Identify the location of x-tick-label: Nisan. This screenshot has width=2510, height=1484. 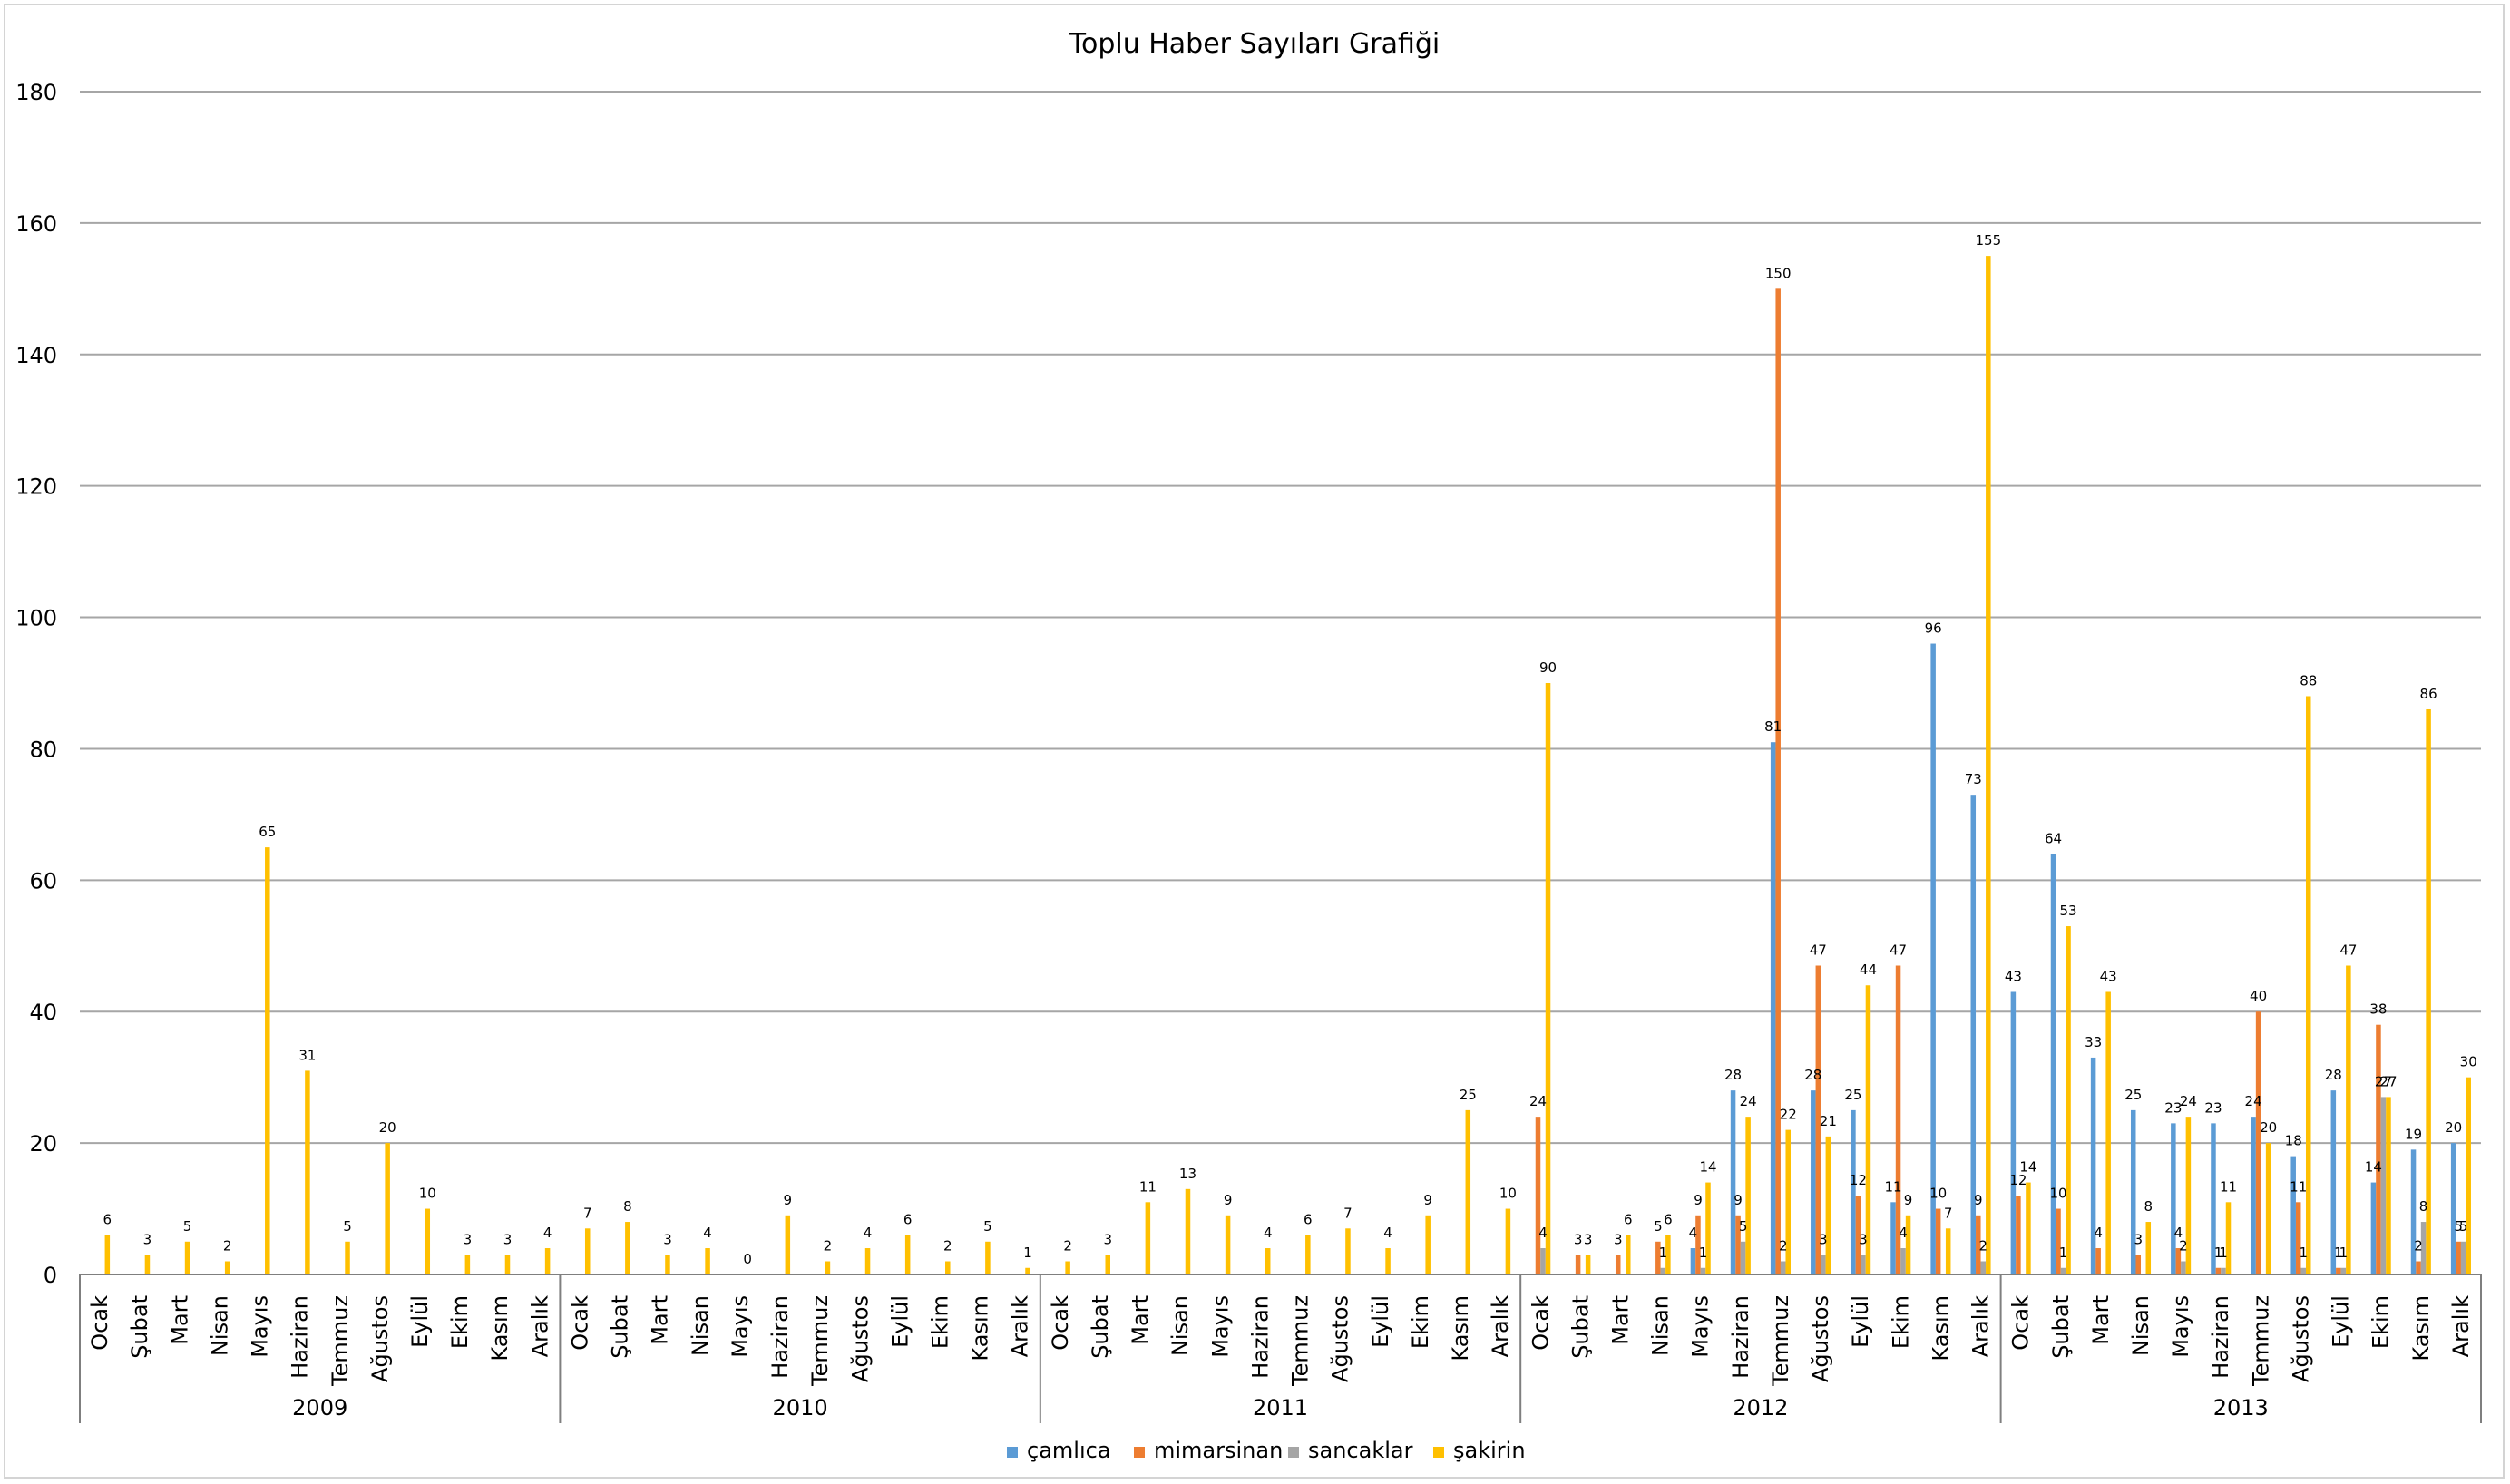
(1661, 1325).